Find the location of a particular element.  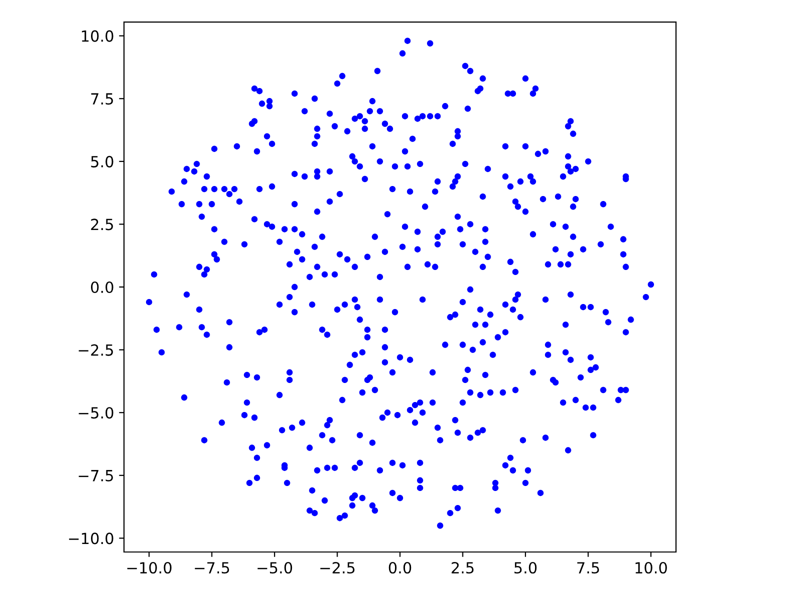

y-tick-label: 2.5 is located at coordinates (102, 224).